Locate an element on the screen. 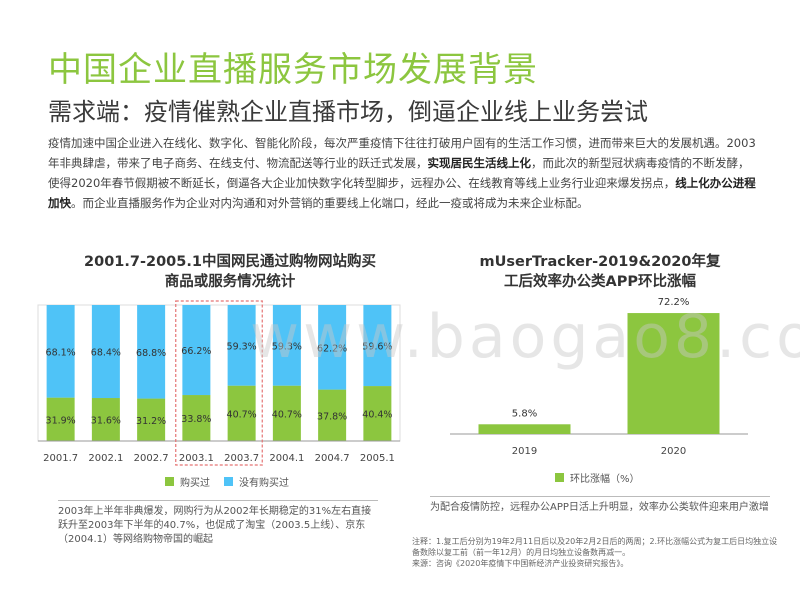 The image size is (800, 600). data-label-not-bought: 68.4% is located at coordinates (106, 353).